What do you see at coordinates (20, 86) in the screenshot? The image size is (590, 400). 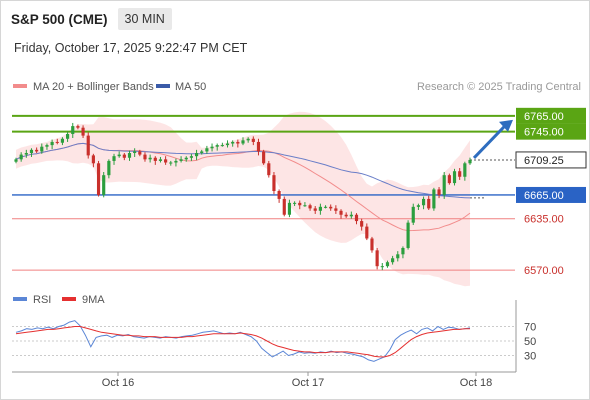 I see `bollinger-legend-swatch` at bounding box center [20, 86].